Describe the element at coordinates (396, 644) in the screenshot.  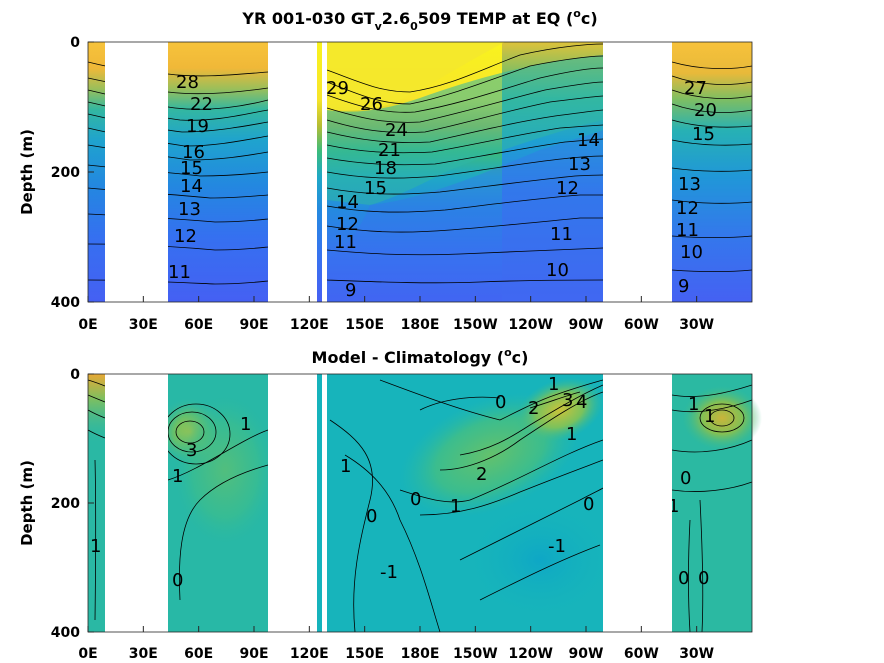
I see `bottom-x-axis: 0E 30E 60E 90E 120E 150E 180E 150W 120W 90W 60W 30W` at that location.